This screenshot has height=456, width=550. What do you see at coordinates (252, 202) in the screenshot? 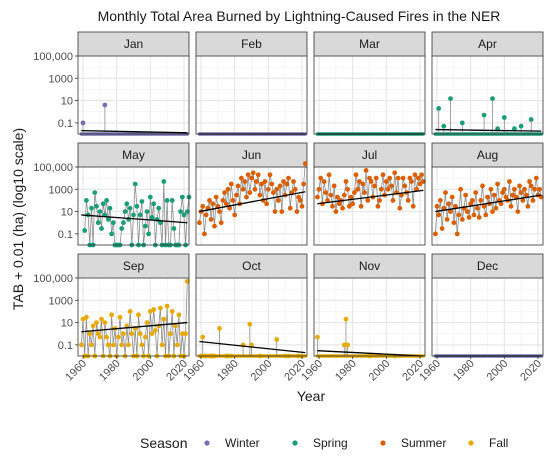
I see `trend-line` at bounding box center [252, 202].